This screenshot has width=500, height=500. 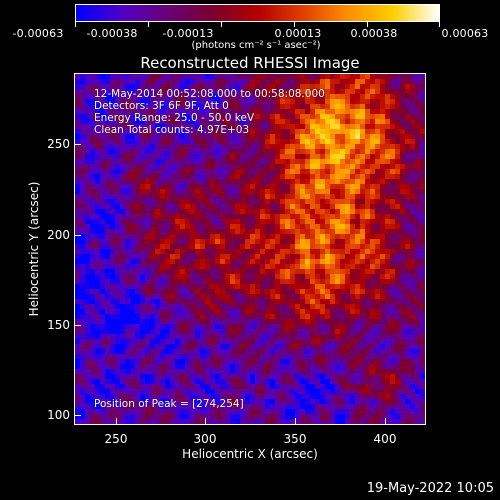 I want to click on colorbar-units: (photons cm⁻² s⁻¹ asec⁻²), so click(x=256, y=45).